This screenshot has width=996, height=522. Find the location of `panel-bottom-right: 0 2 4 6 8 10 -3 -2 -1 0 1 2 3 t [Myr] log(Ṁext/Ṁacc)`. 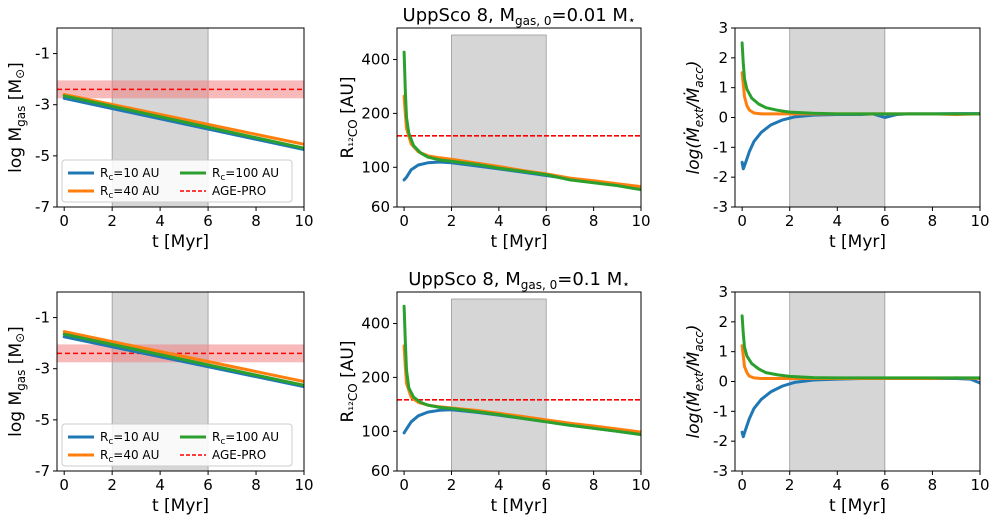

panel-bottom-right: 0 2 4 6 8 10 -3 -2 -1 0 1 2 3 t [Myr] log(Ṁext/Ṁacc) is located at coordinates (836, 399).